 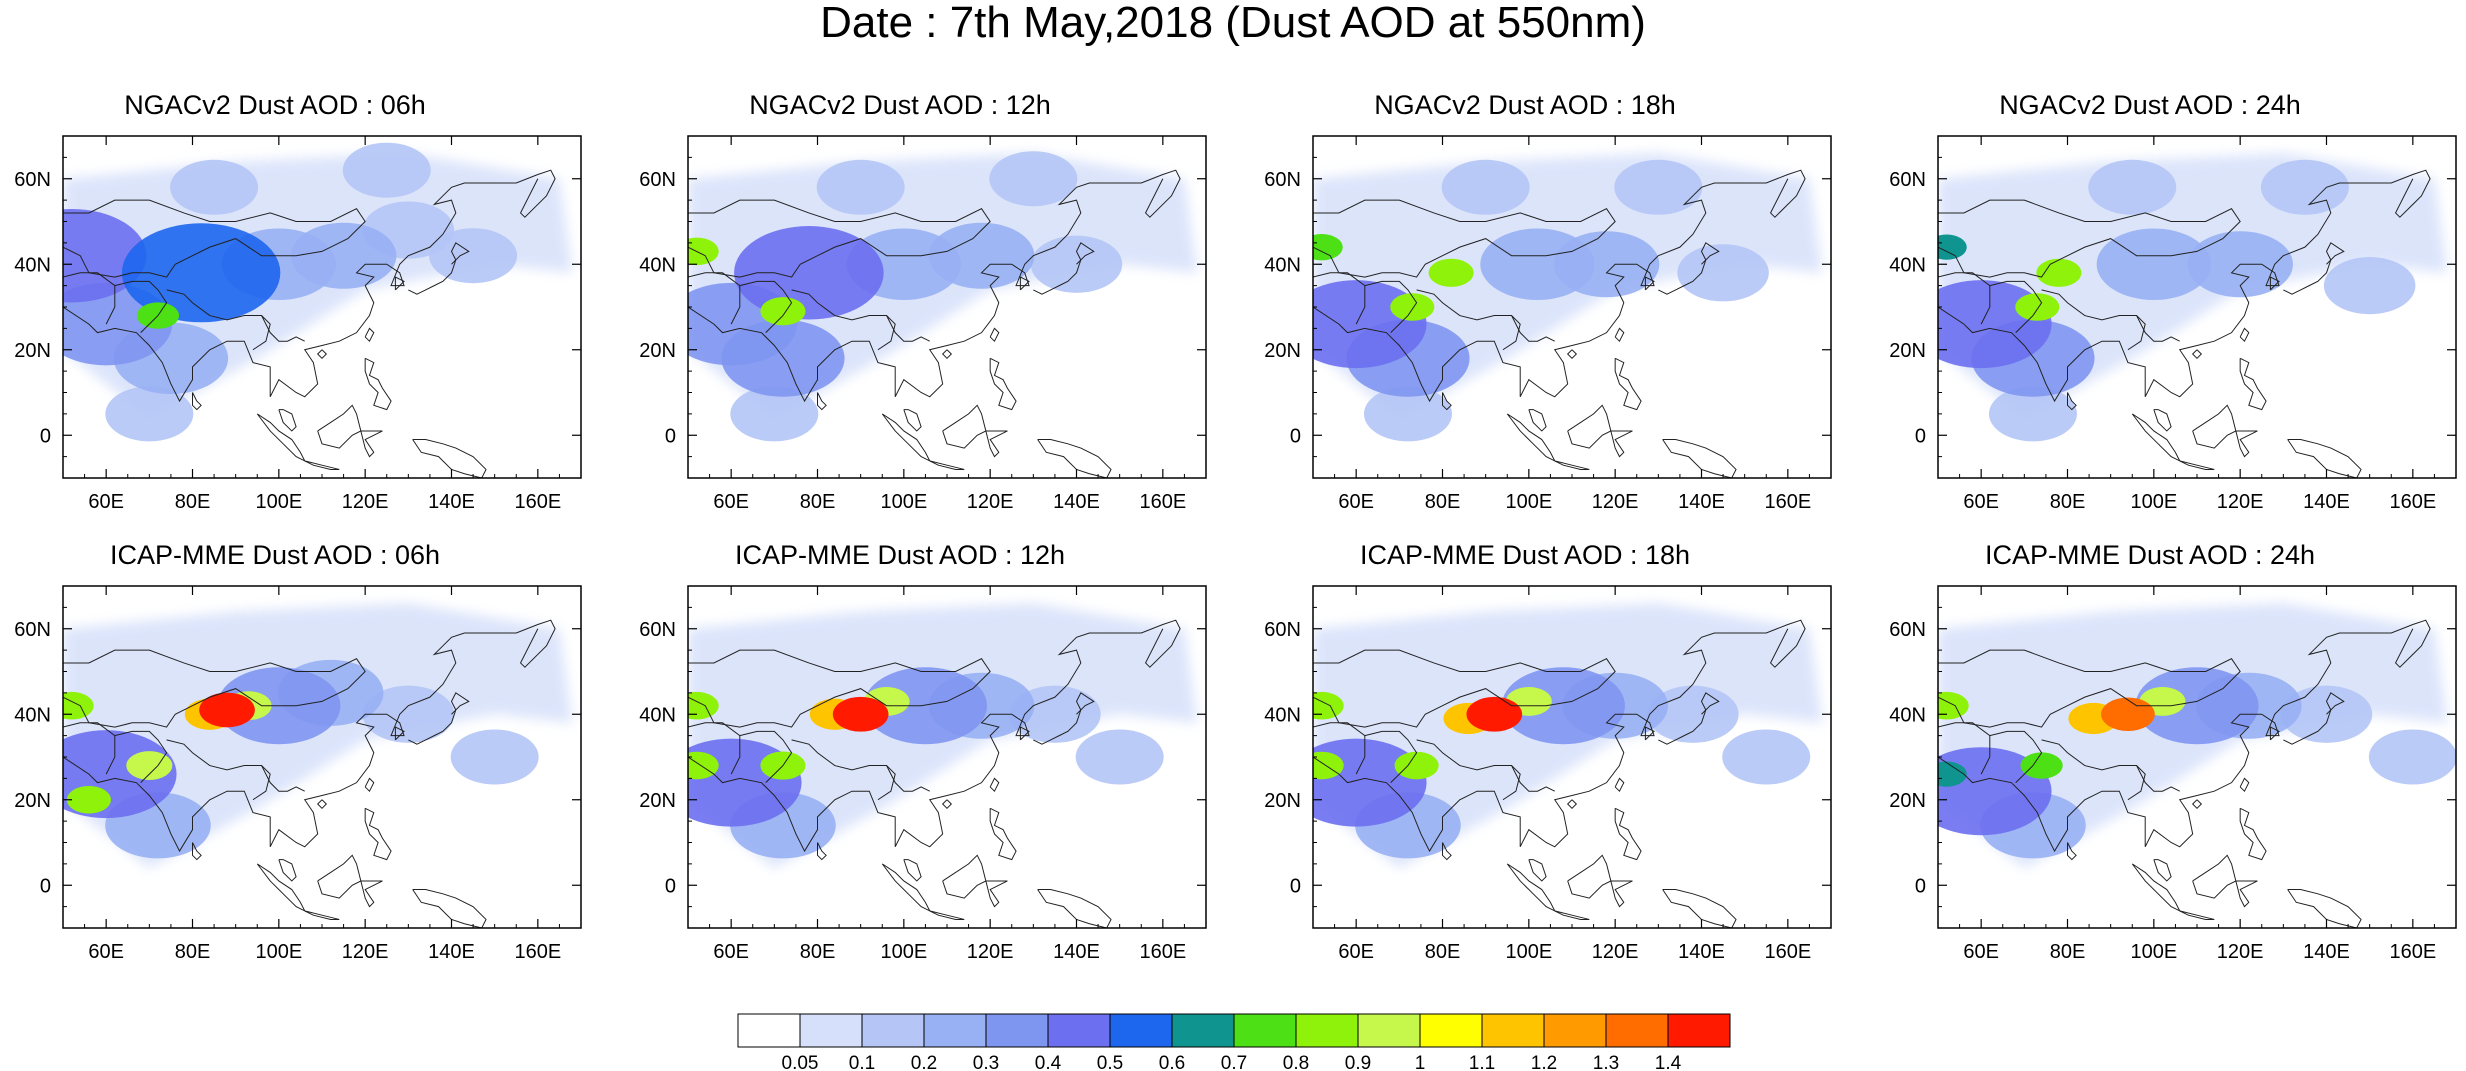 I want to click on colorbar-label: 0.6, so click(x=1172, y=1062).